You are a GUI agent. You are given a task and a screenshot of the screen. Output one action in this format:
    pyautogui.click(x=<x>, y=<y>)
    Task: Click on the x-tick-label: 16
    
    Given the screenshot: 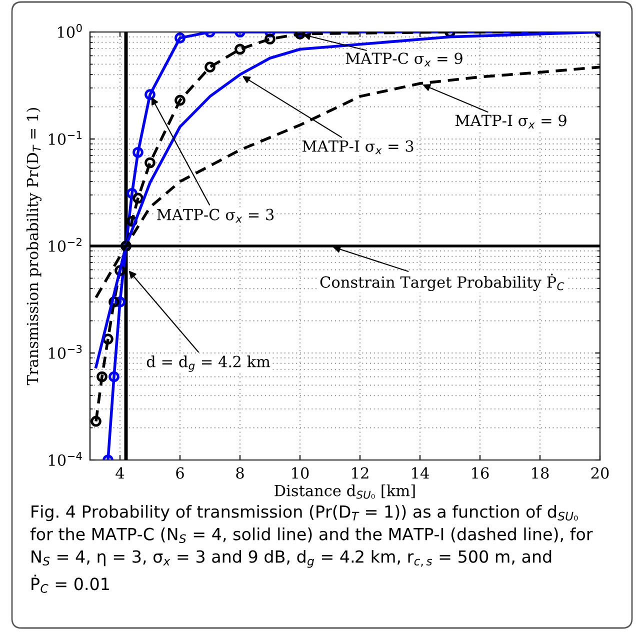 What is the action you would take?
    pyautogui.click(x=480, y=473)
    